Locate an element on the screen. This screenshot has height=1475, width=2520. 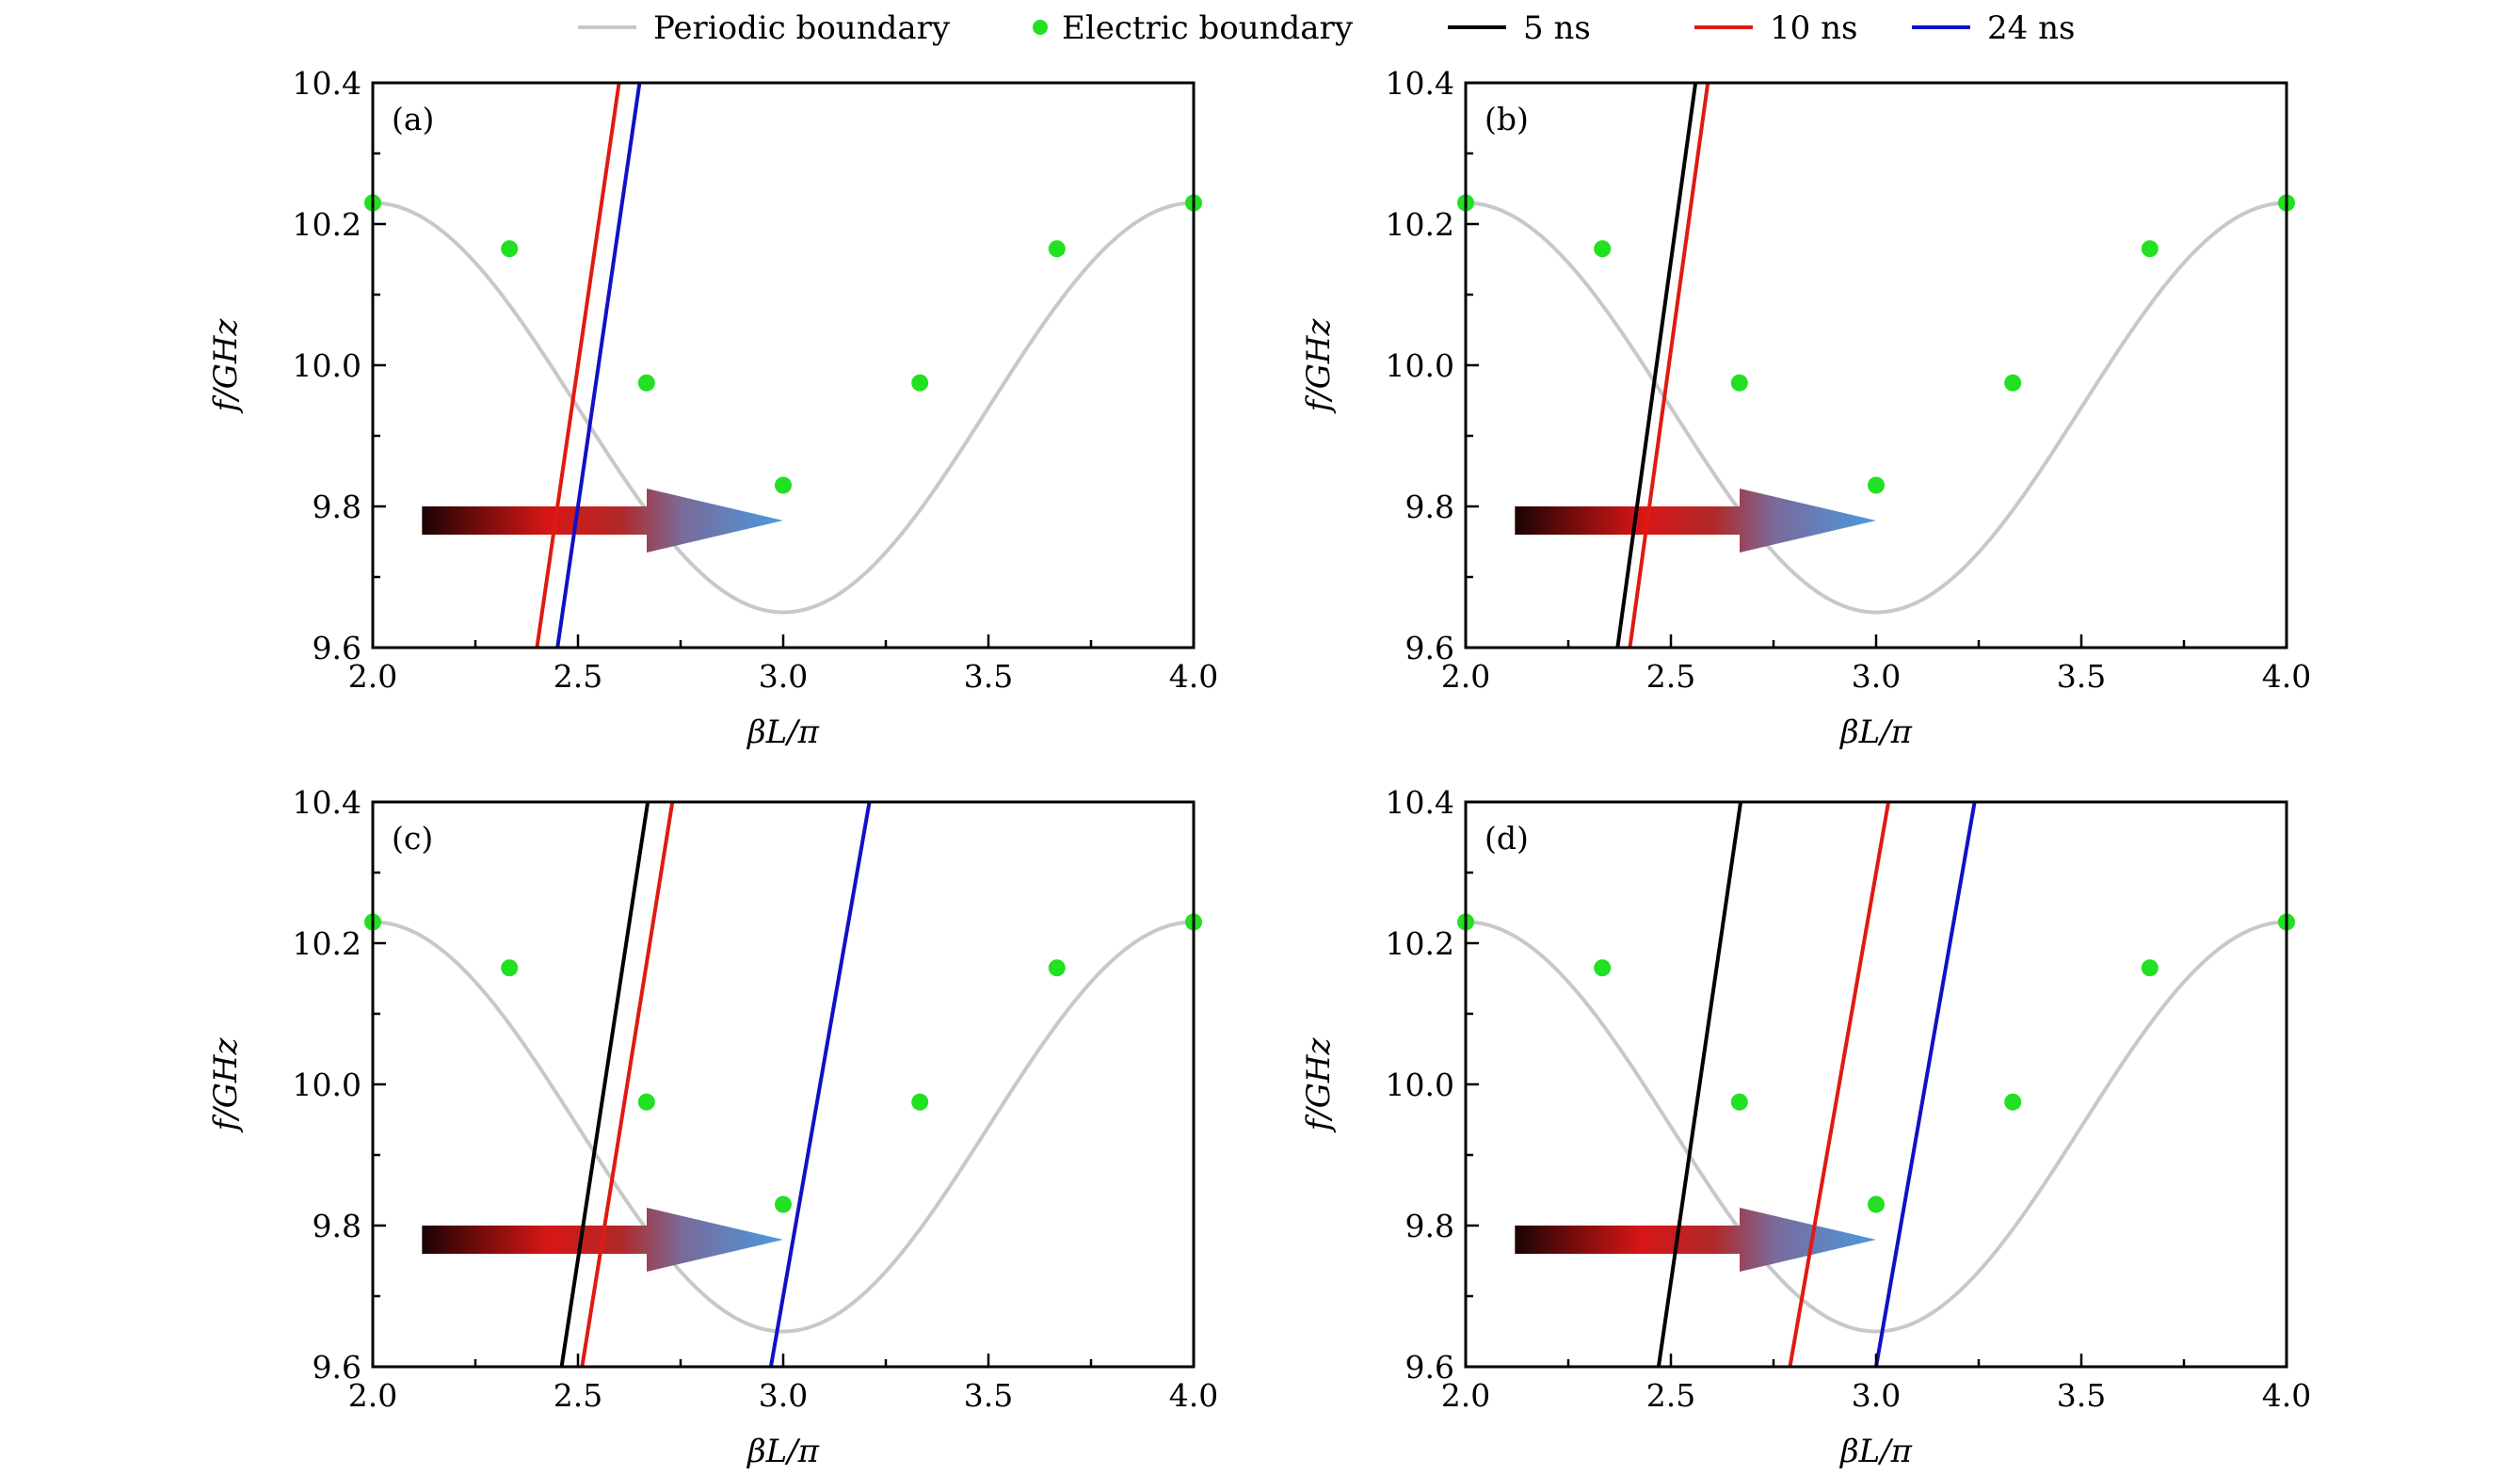
legend-entry: Periodic boundary is located at coordinates (764, 28).